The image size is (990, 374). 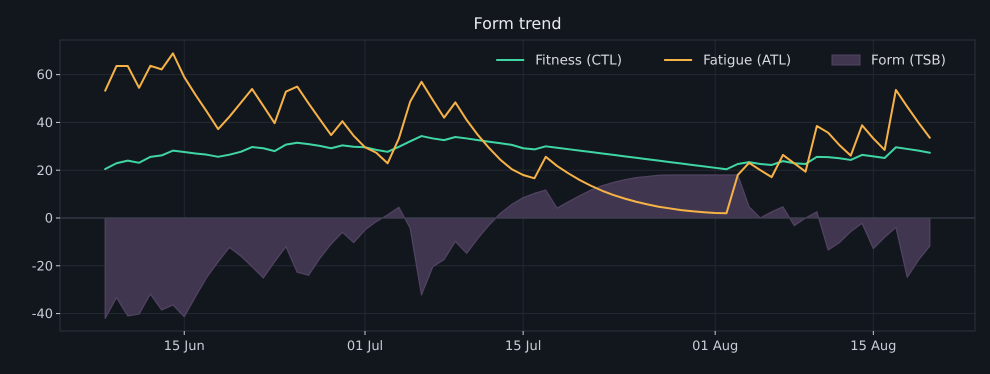 I want to click on legend-label: Fatigue (ATL), so click(x=747, y=60).